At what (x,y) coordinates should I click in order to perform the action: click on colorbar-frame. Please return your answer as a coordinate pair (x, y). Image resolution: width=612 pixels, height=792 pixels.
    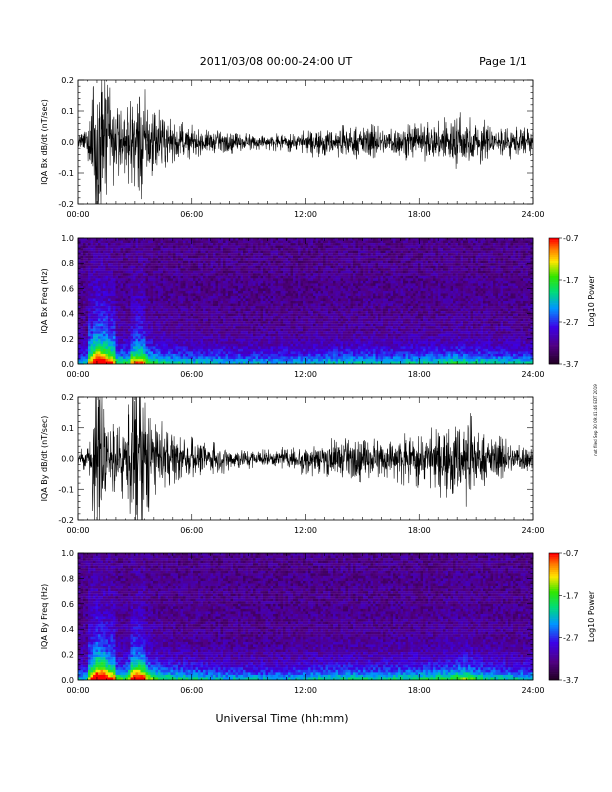
    Looking at the image, I should click on (554, 616).